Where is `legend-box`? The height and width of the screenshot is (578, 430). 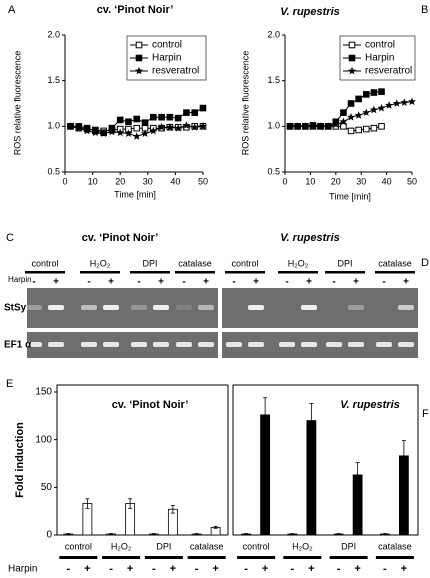
legend-box is located at coordinates (166, 58).